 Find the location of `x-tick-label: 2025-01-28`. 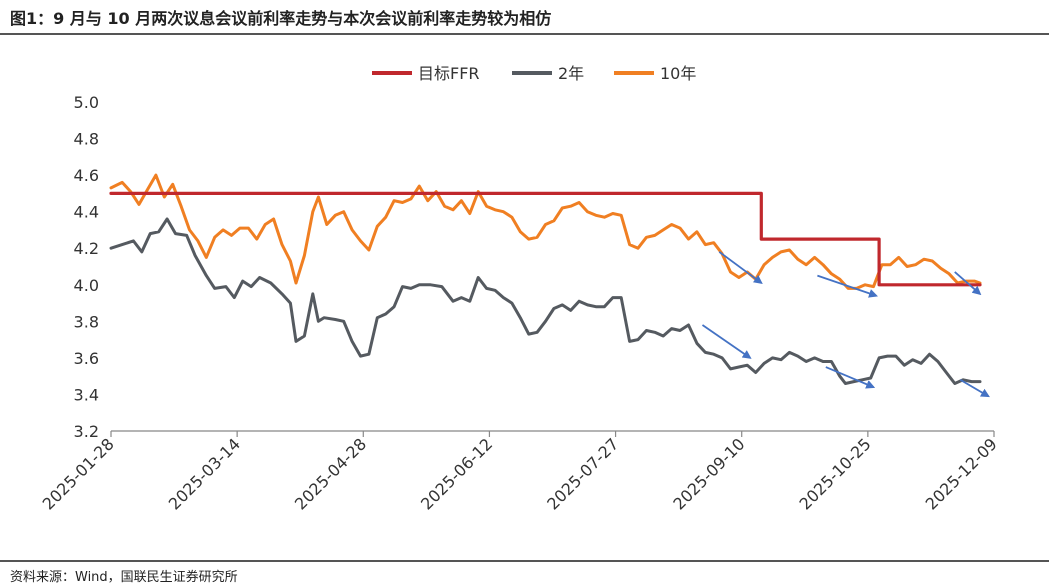

x-tick-label: 2025-01-28 is located at coordinates (78, 473).